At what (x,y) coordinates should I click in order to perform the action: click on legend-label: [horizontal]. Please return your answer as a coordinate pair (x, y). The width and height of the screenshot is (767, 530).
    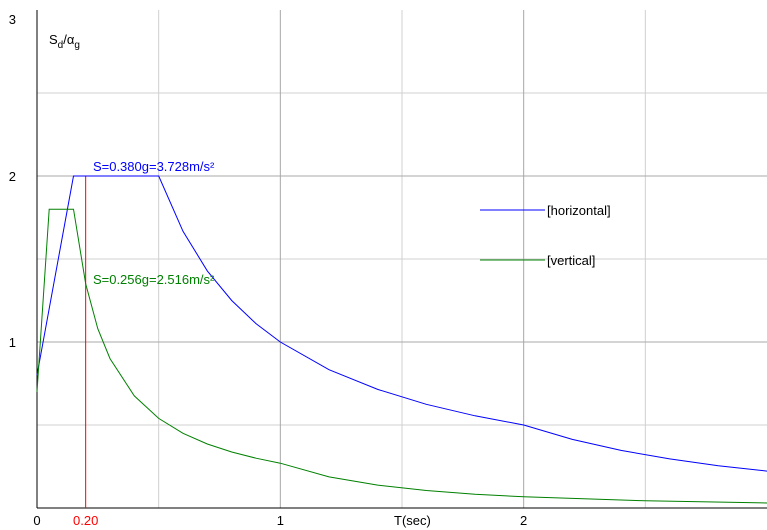
    Looking at the image, I should click on (579, 210).